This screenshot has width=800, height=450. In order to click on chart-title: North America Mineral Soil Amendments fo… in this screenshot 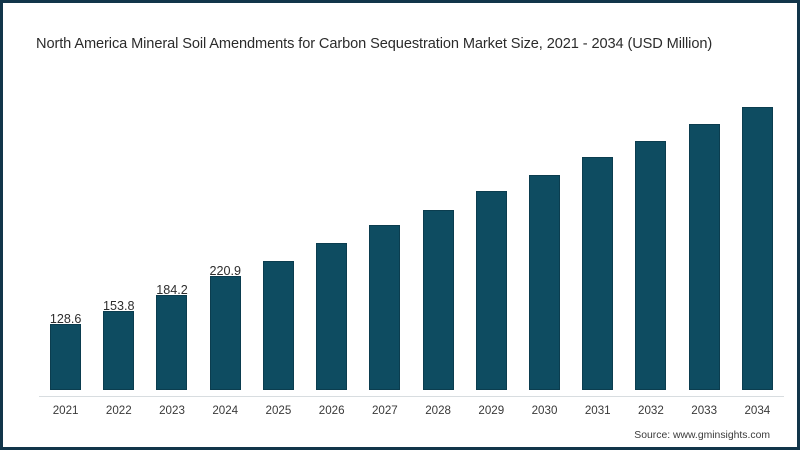, I will do `click(374, 44)`.